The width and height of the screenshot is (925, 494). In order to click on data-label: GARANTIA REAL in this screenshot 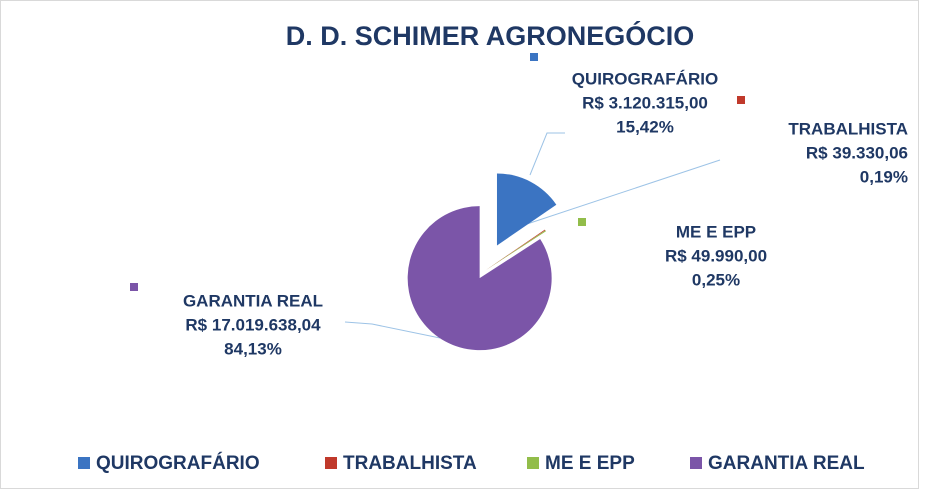, I will do `click(253, 300)`.